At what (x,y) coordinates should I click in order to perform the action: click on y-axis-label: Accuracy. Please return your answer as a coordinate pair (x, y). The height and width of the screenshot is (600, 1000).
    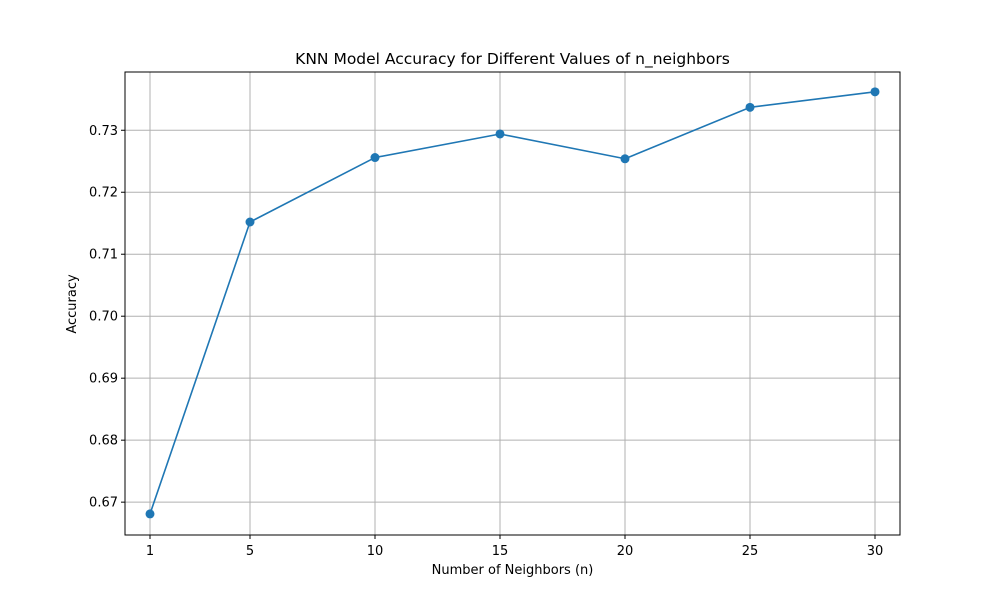
    Looking at the image, I should click on (72, 304).